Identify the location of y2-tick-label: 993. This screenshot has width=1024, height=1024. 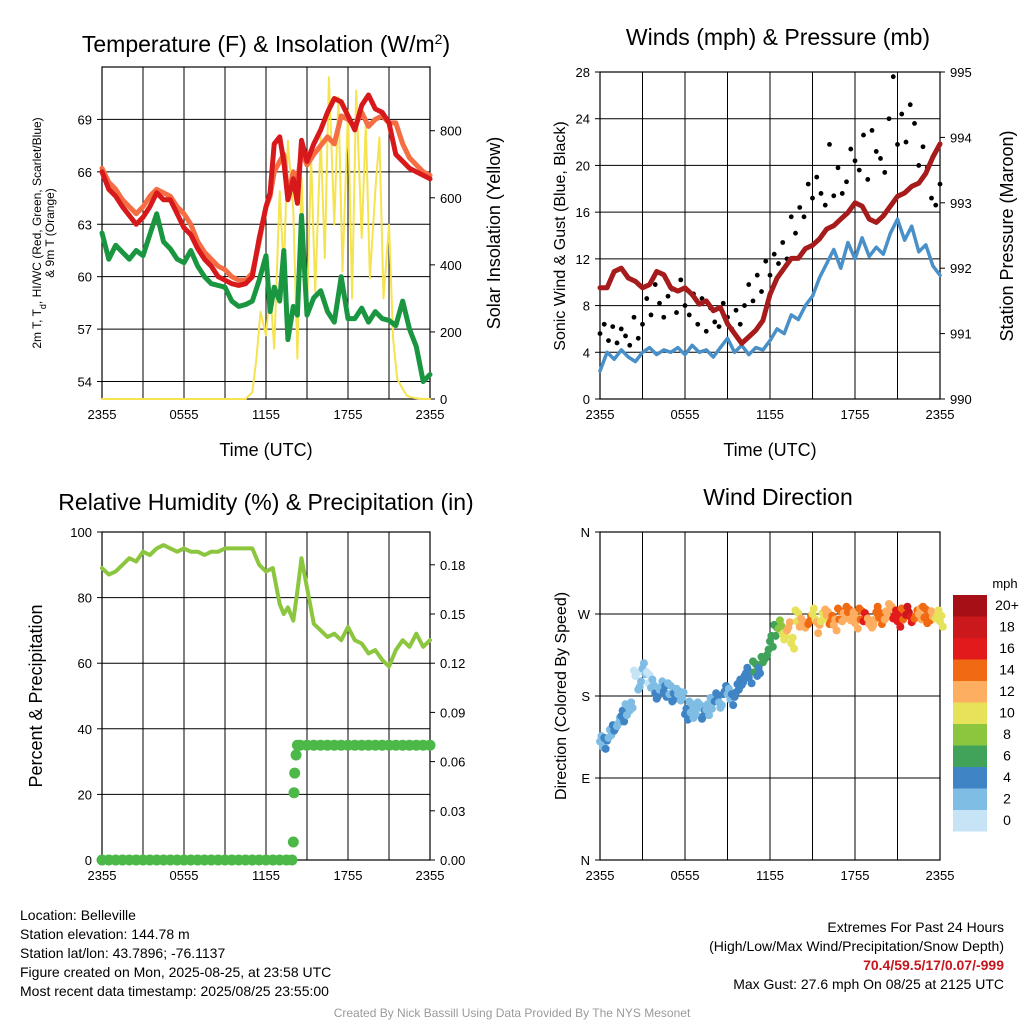
(961, 203).